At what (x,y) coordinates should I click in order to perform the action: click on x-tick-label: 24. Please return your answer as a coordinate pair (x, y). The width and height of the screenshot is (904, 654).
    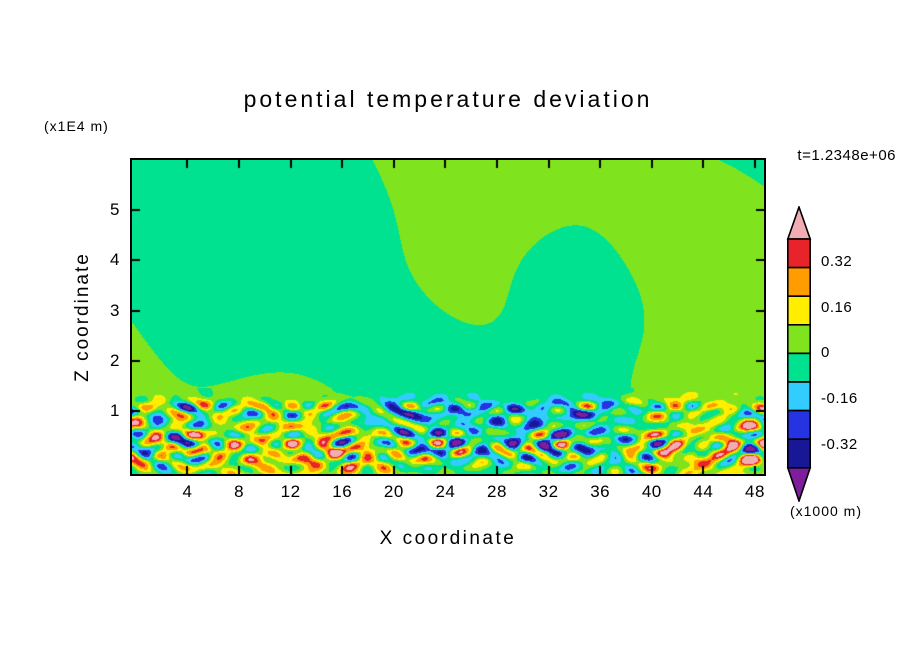
    Looking at the image, I should click on (445, 491).